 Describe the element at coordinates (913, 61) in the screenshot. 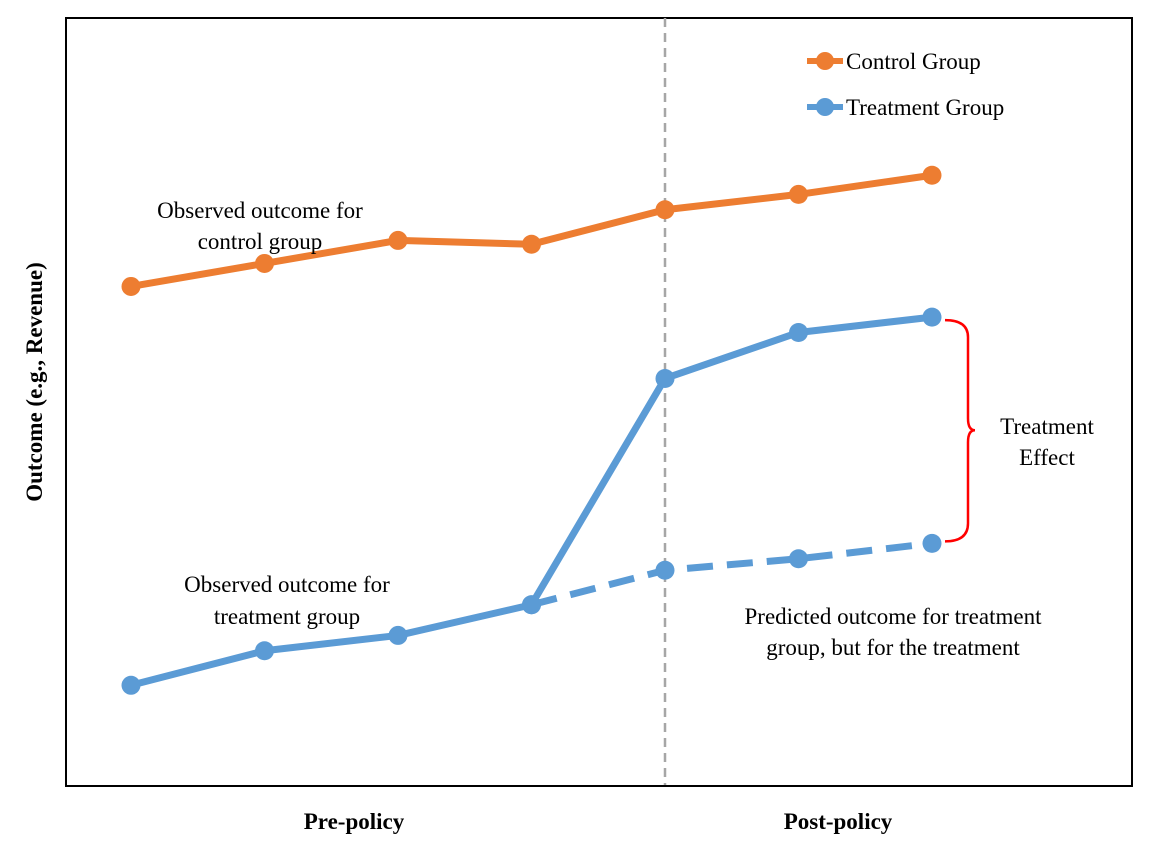

I see `legend-control-label: Control Group` at that location.